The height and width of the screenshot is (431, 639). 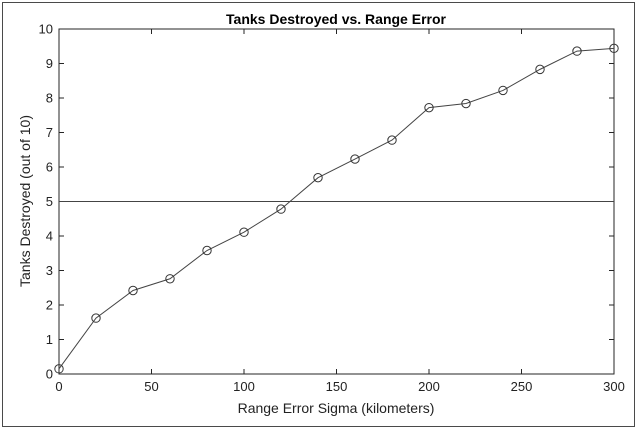 I want to click on y-tick-label: 1, so click(x=49, y=339).